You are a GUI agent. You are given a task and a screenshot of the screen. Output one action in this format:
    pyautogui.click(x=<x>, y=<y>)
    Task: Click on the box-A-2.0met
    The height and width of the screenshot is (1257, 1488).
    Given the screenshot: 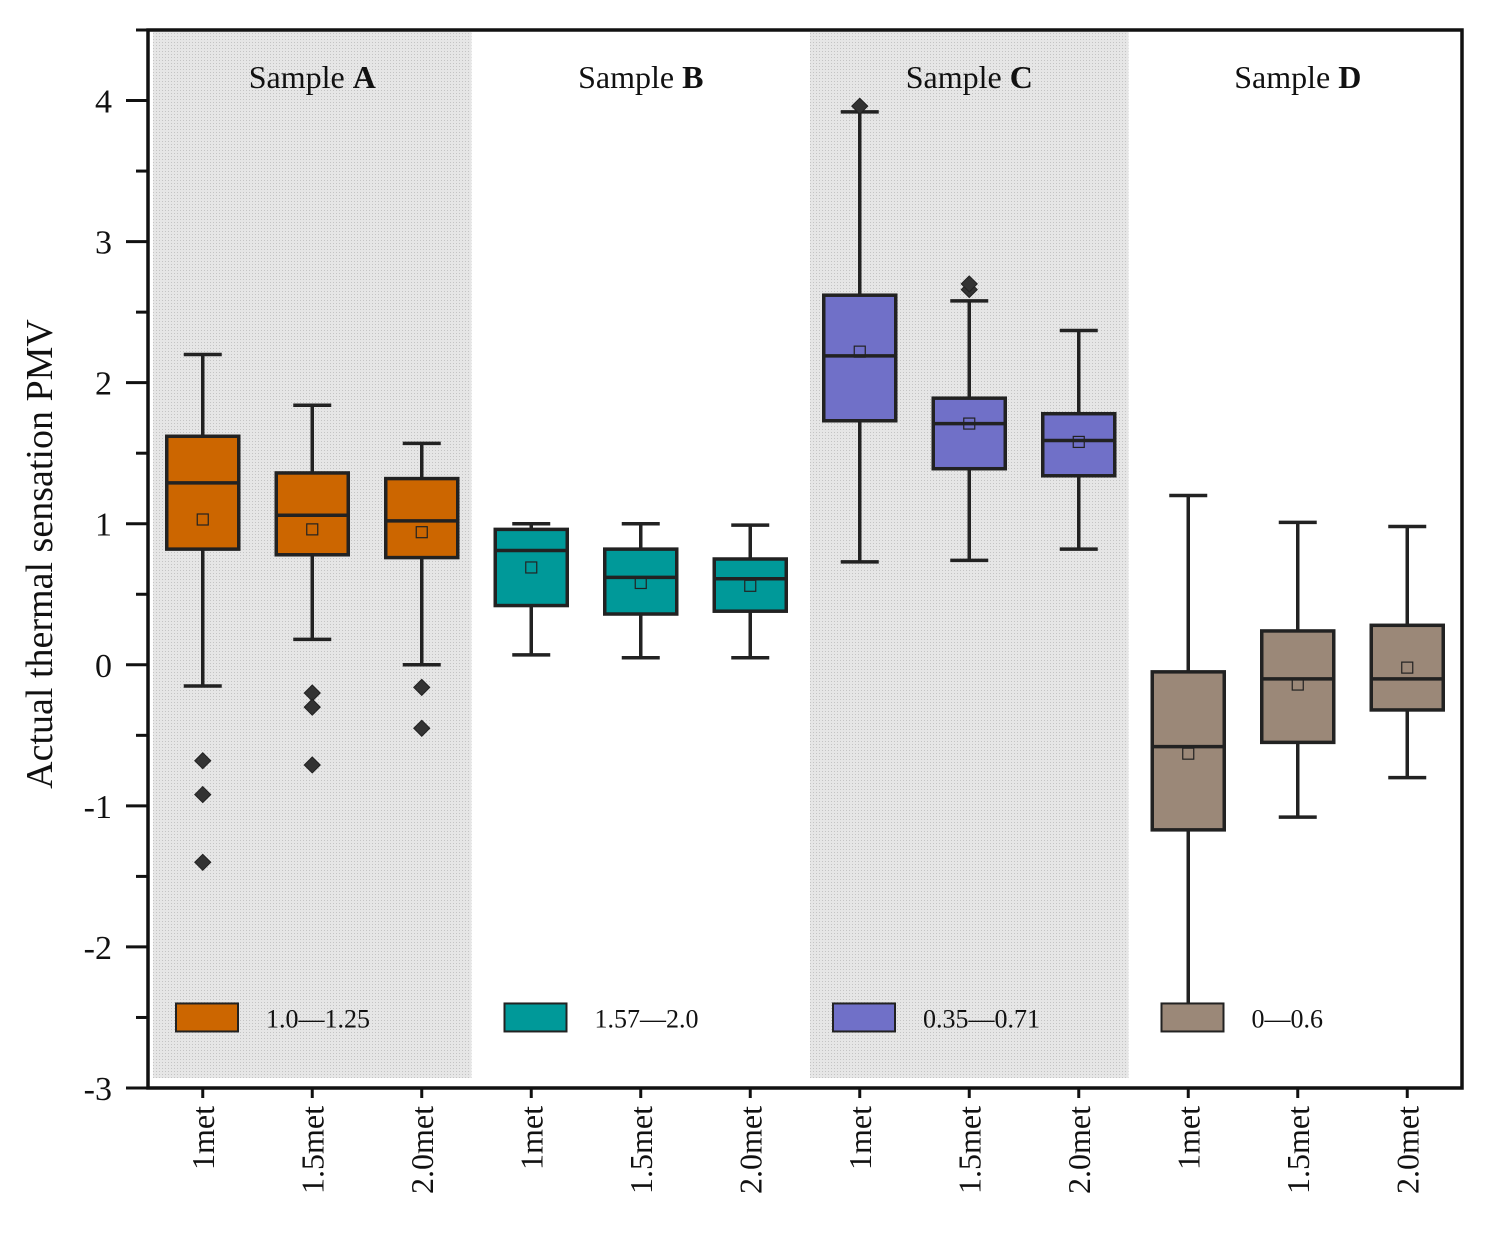 What is the action you would take?
    pyautogui.click(x=422, y=518)
    